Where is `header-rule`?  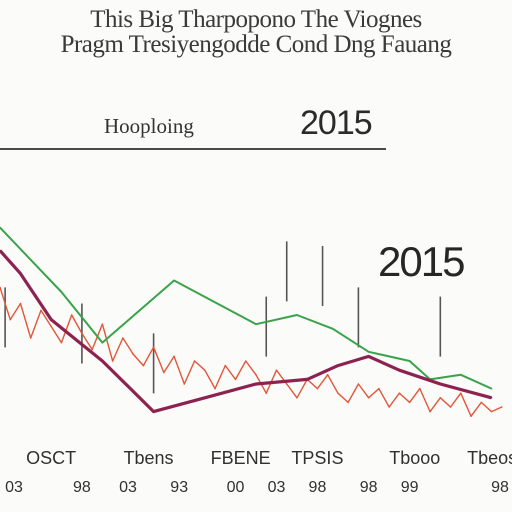
header-rule is located at coordinates (193, 149).